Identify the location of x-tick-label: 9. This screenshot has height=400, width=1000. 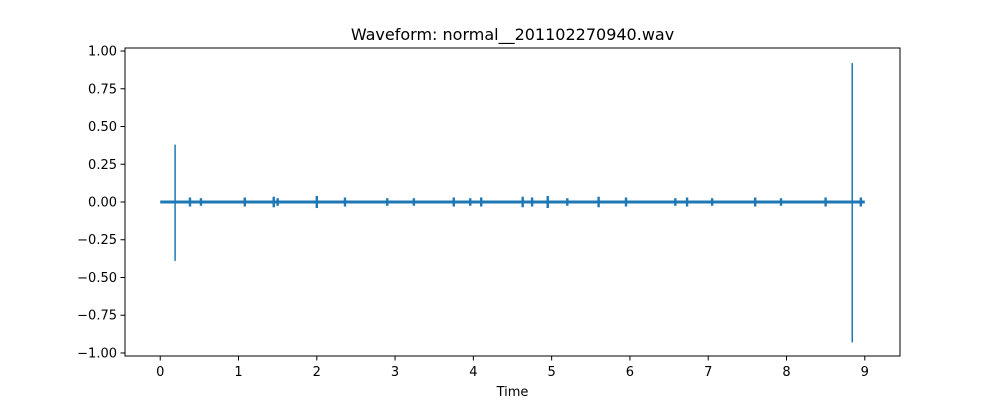
(865, 372).